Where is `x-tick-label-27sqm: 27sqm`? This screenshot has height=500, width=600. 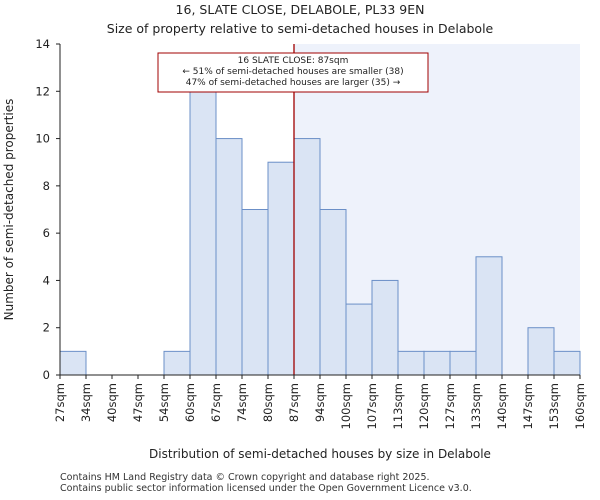
x-tick-label-27sqm: 27sqm is located at coordinates (60, 402).